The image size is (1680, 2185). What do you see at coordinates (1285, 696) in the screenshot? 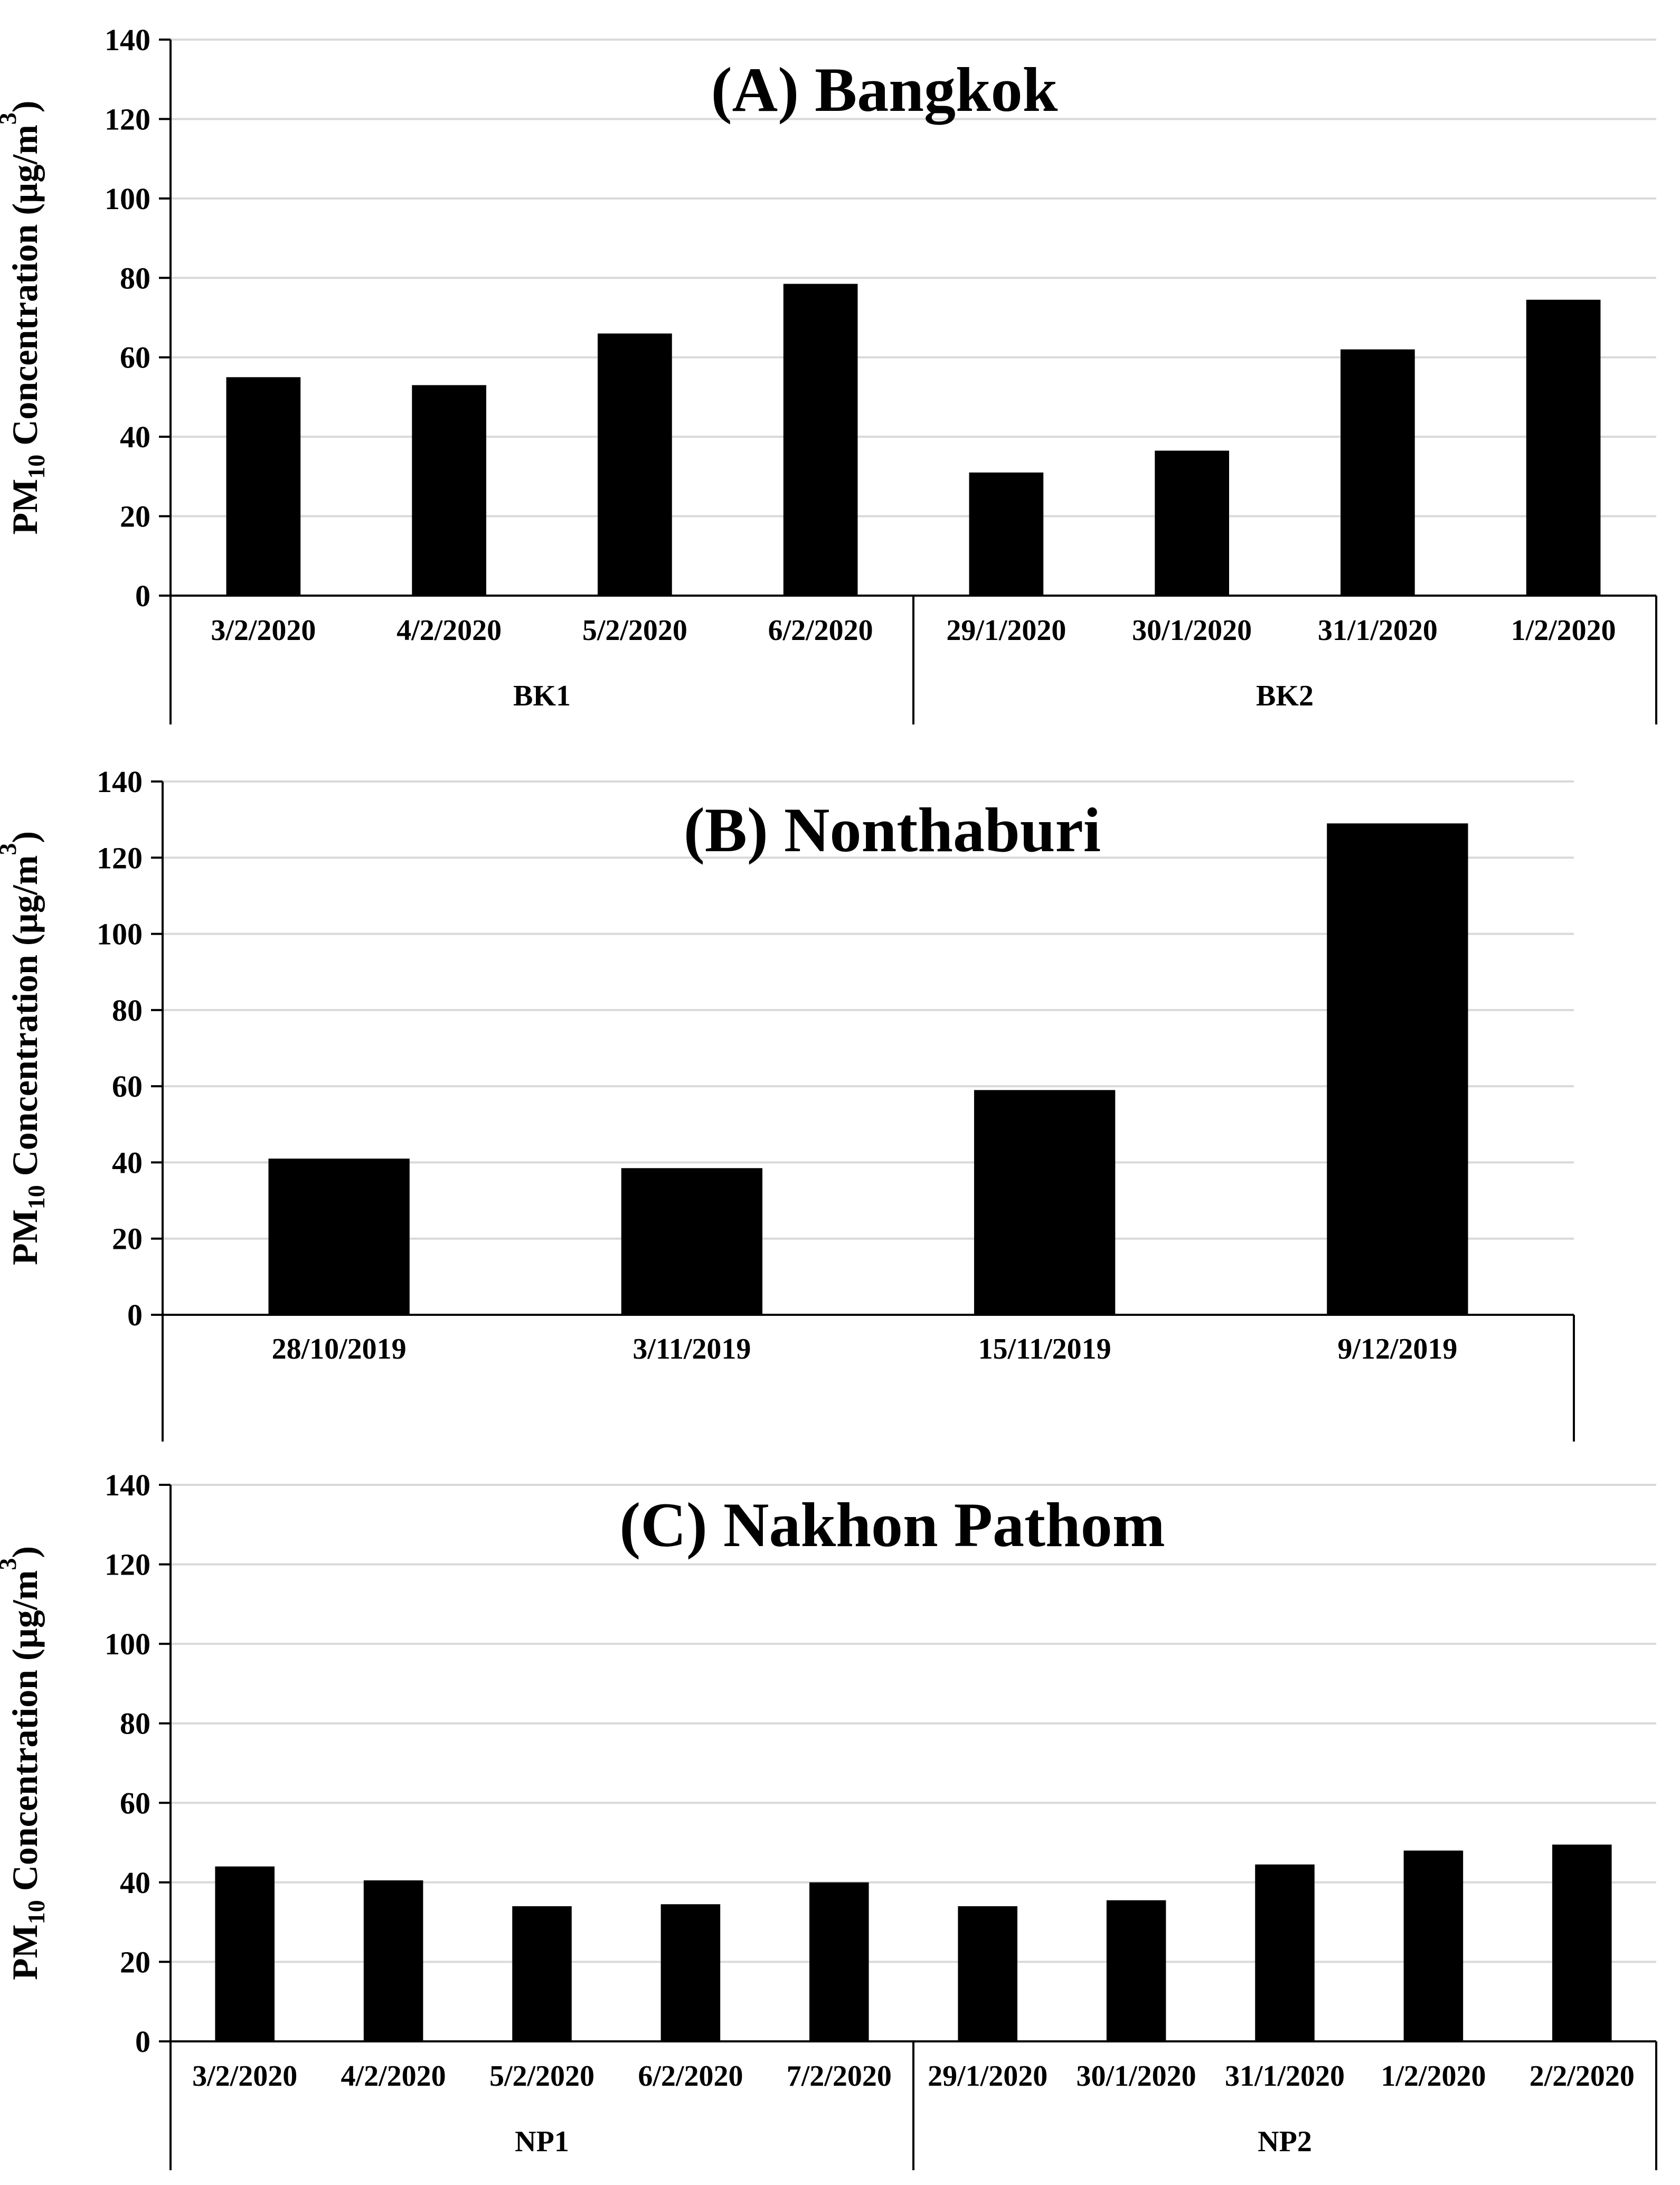
I see `x-group-label: BK2` at bounding box center [1285, 696].